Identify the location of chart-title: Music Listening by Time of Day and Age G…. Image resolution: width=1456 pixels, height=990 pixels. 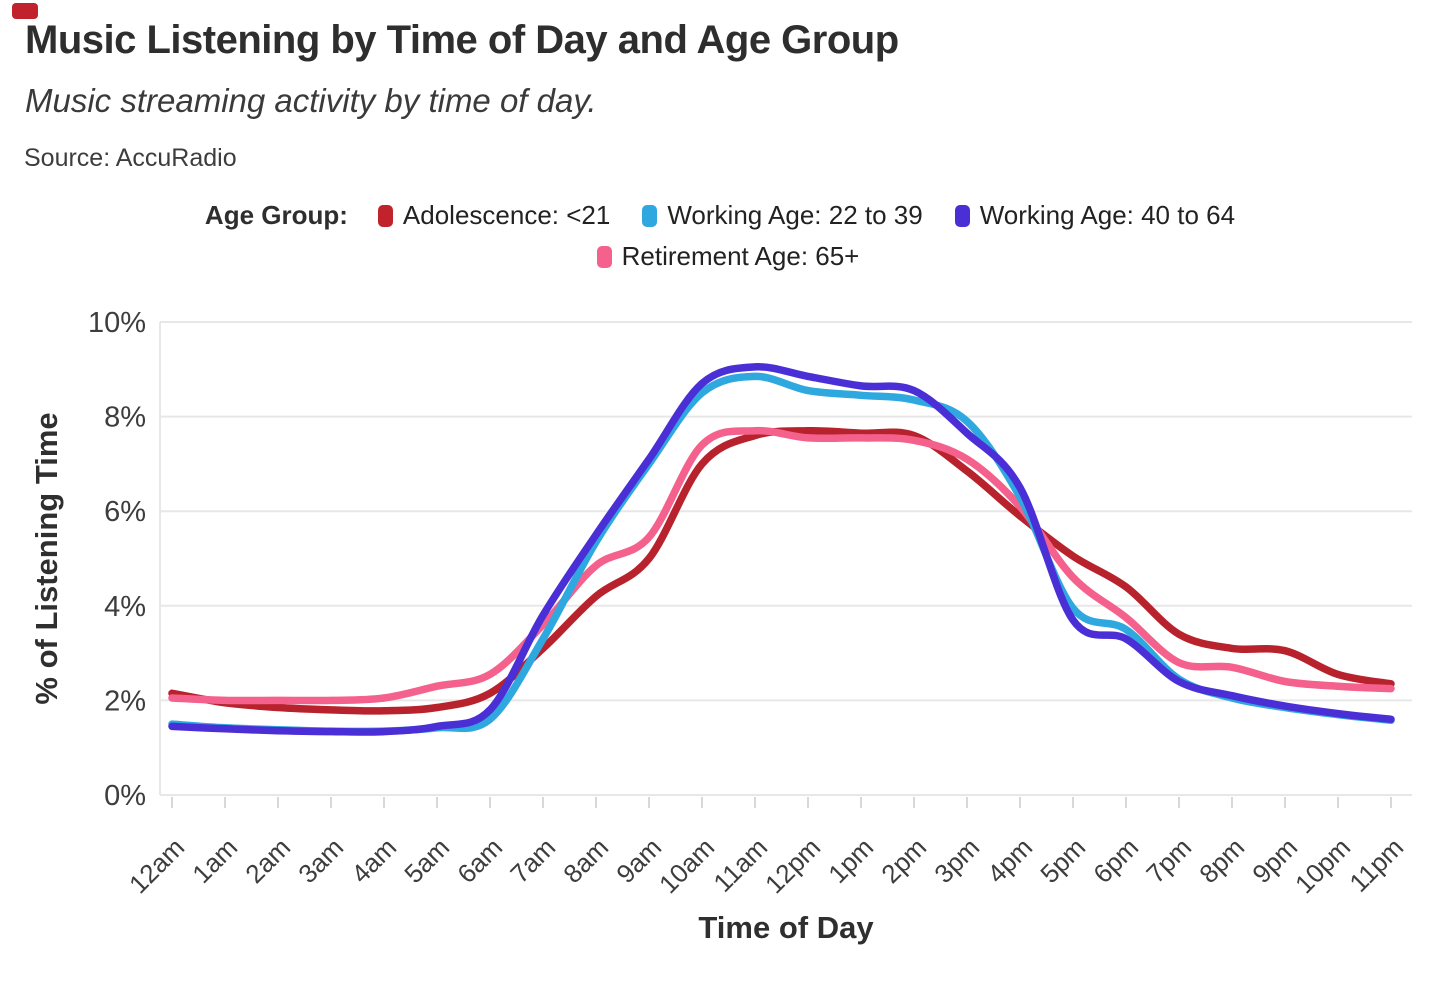
(462, 40).